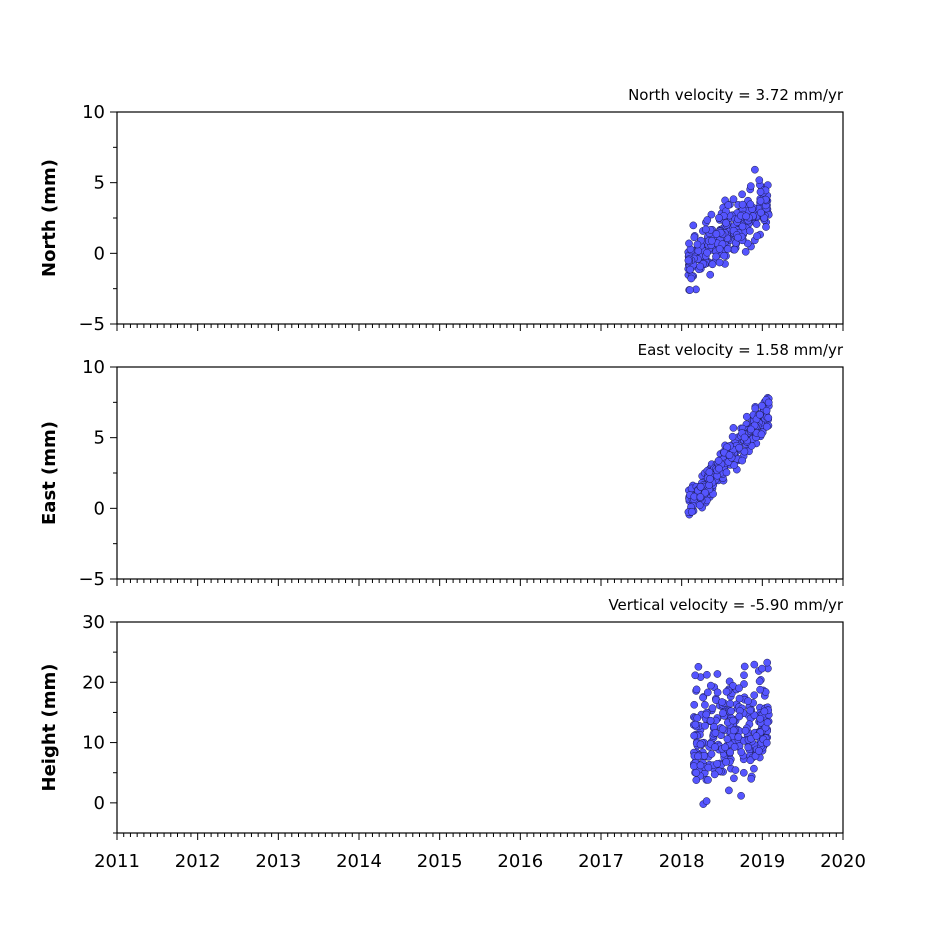 Image resolution: width=937 pixels, height=937 pixels. What do you see at coordinates (843, 861) in the screenshot?
I see `x-tick-label: 2020` at bounding box center [843, 861].